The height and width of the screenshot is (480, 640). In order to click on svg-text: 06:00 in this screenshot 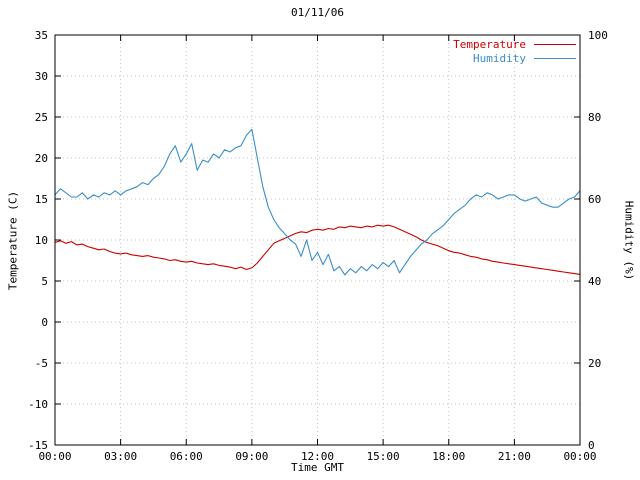, I will do `click(186, 456)`.